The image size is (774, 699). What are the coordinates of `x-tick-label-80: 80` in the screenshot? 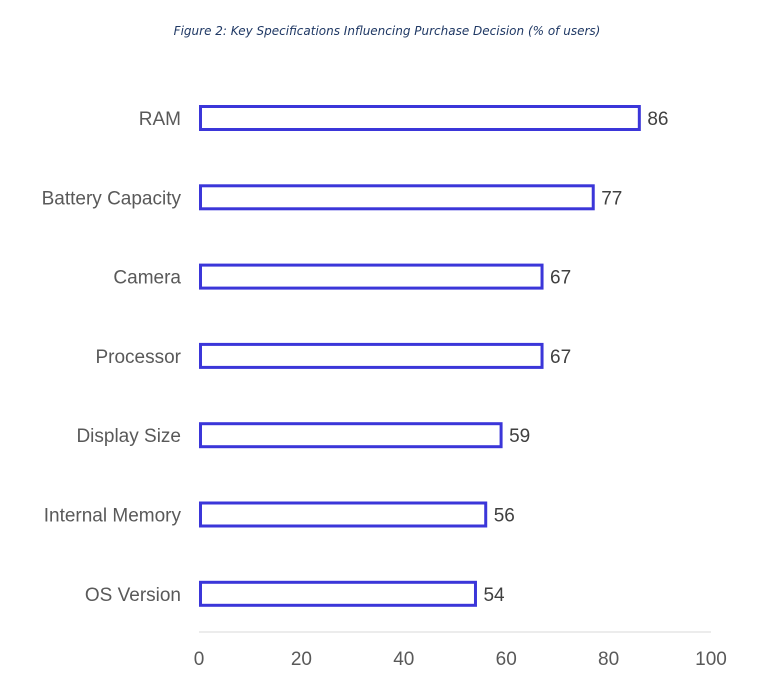 It's located at (608, 659).